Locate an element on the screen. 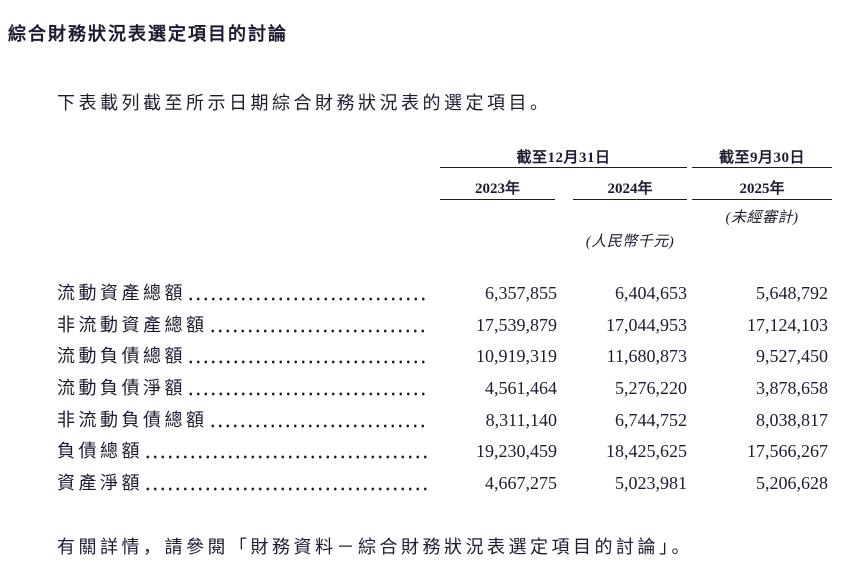 Image resolution: width=850 pixels, height=570 pixels. value-2024: 17,044,953 is located at coordinates (646, 324).